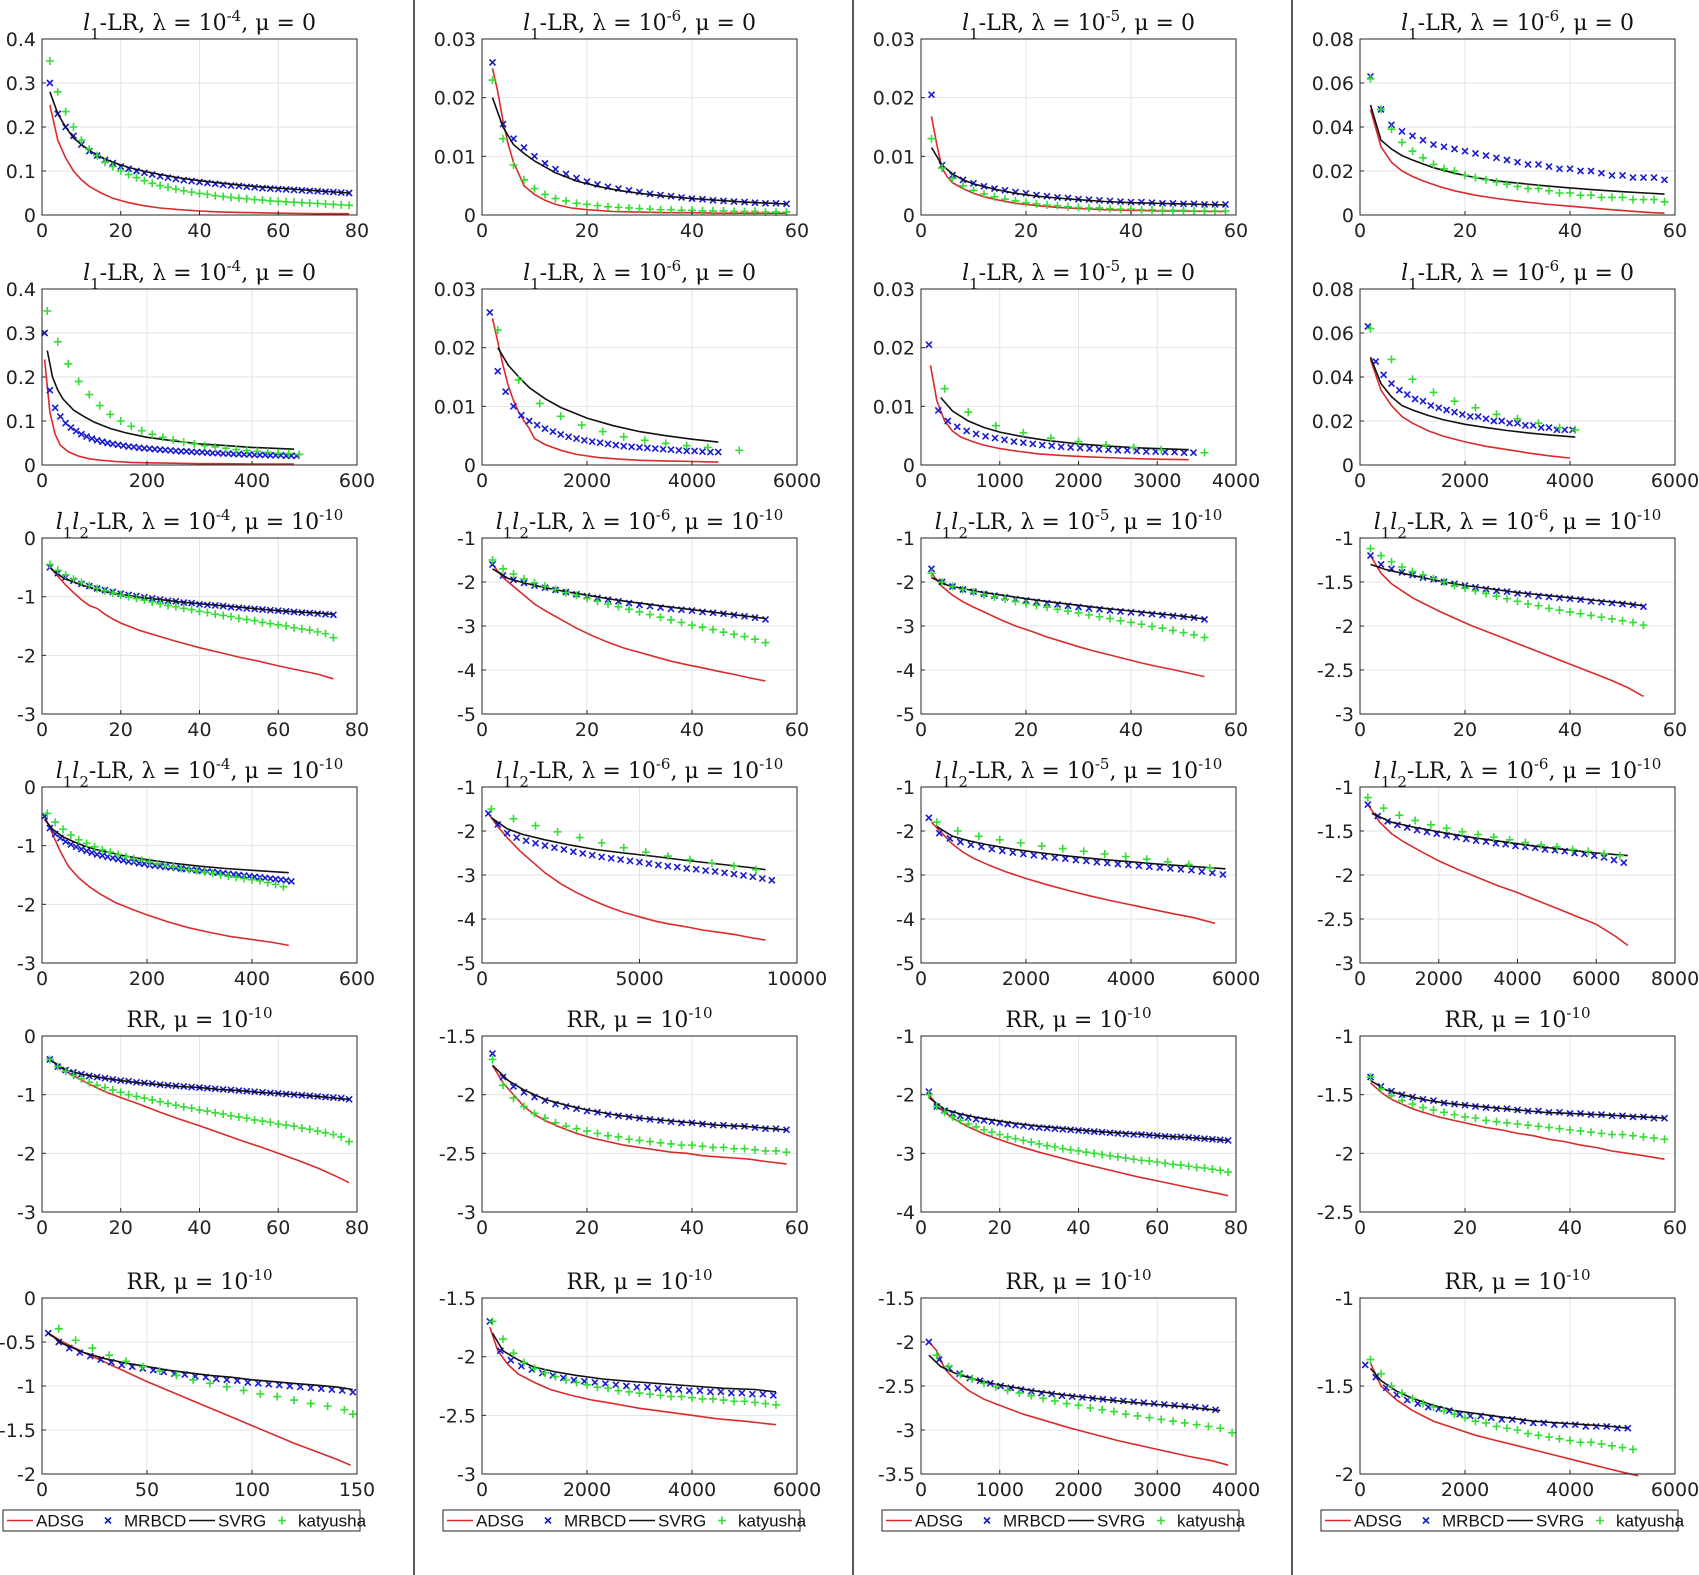 The height and width of the screenshot is (1575, 1699). What do you see at coordinates (322, 1521) in the screenshot?
I see `legend-item-katyusha: katyusha` at bounding box center [322, 1521].